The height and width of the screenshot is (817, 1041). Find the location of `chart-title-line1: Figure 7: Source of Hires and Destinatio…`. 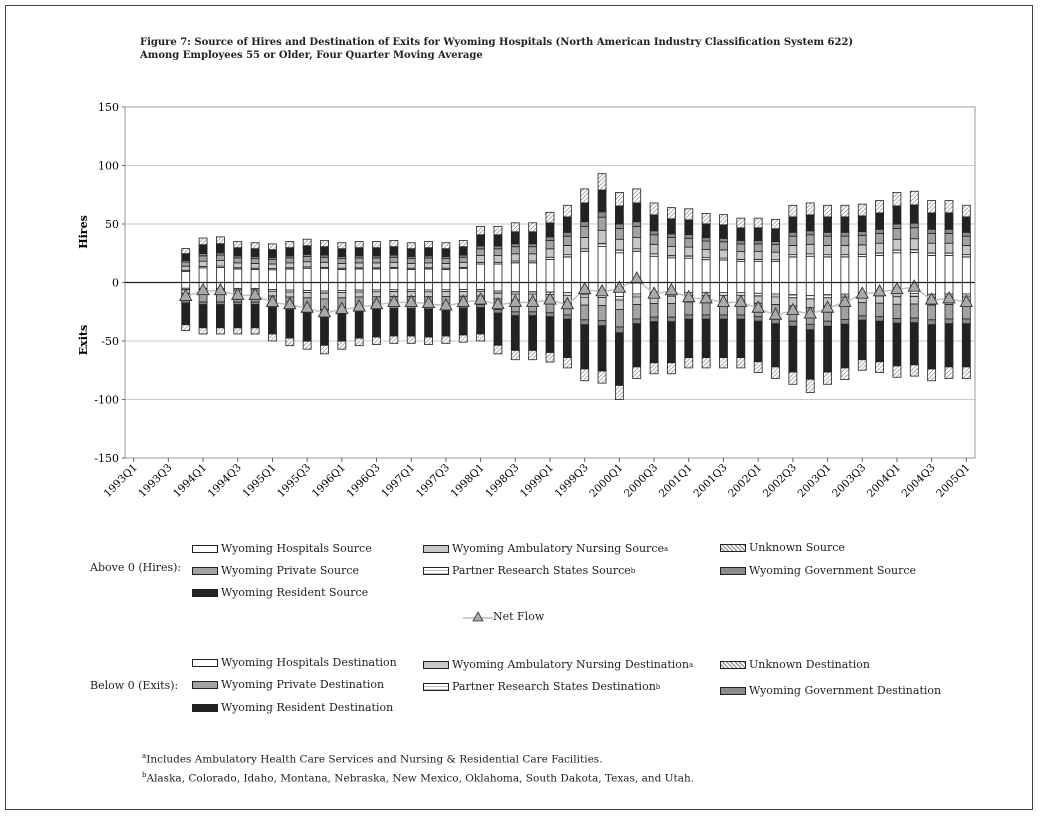

chart-title-line1: Figure 7: Source of Hires and Destinatio… is located at coordinates (497, 42).